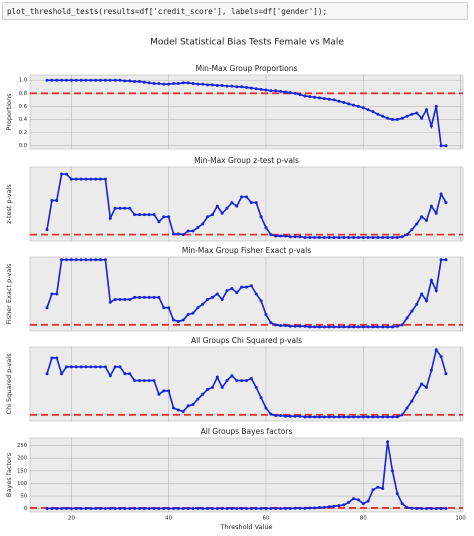  What do you see at coordinates (23, 107) in the screenshot?
I see `y-tick-label: 0.6` at bounding box center [23, 107].